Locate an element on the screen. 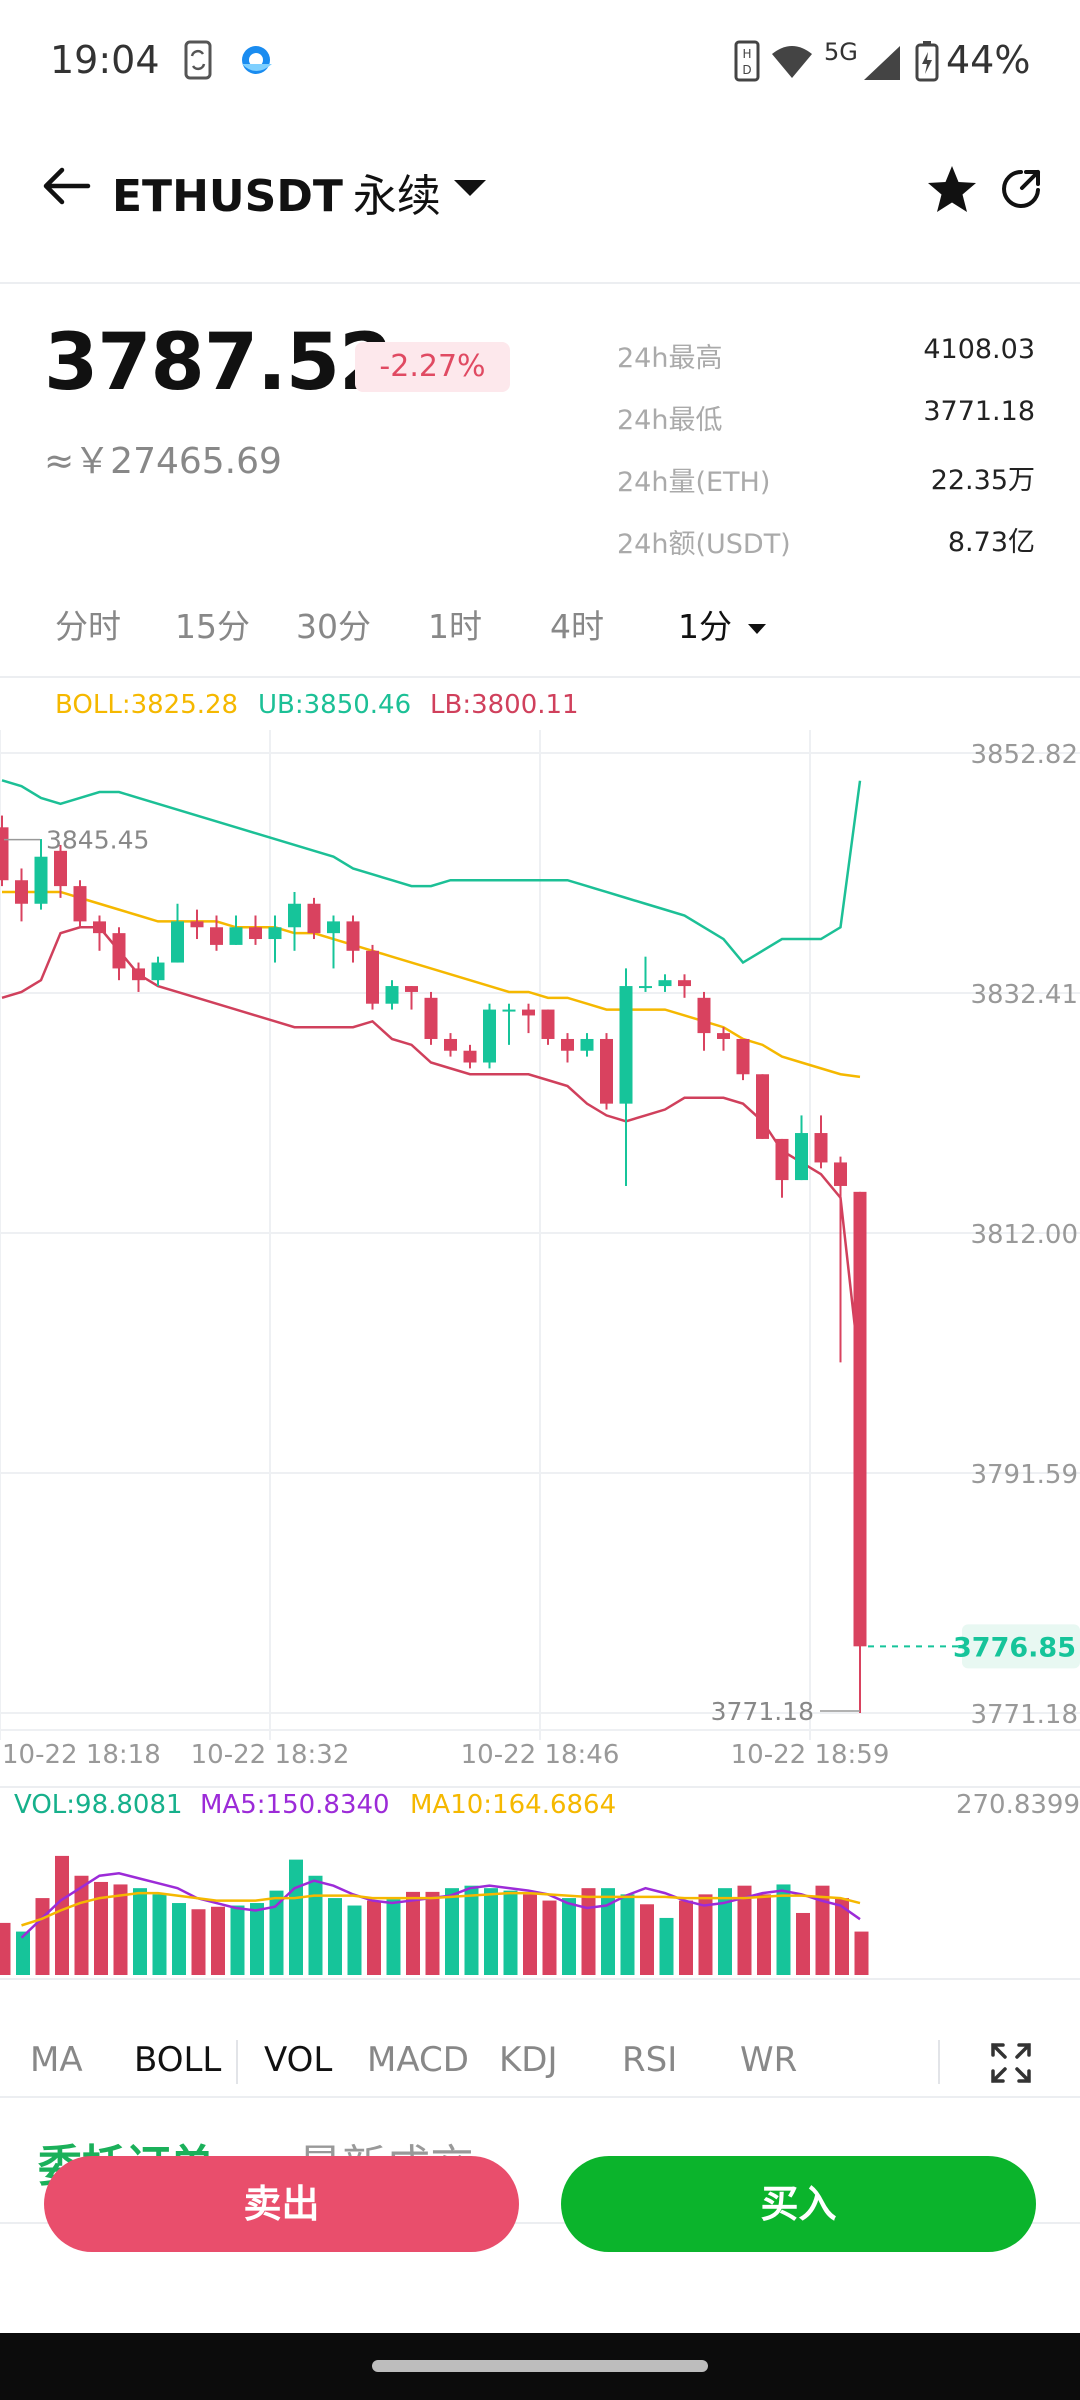  tab-timeframe-1m-label: 1分 is located at coordinates (705, 626).